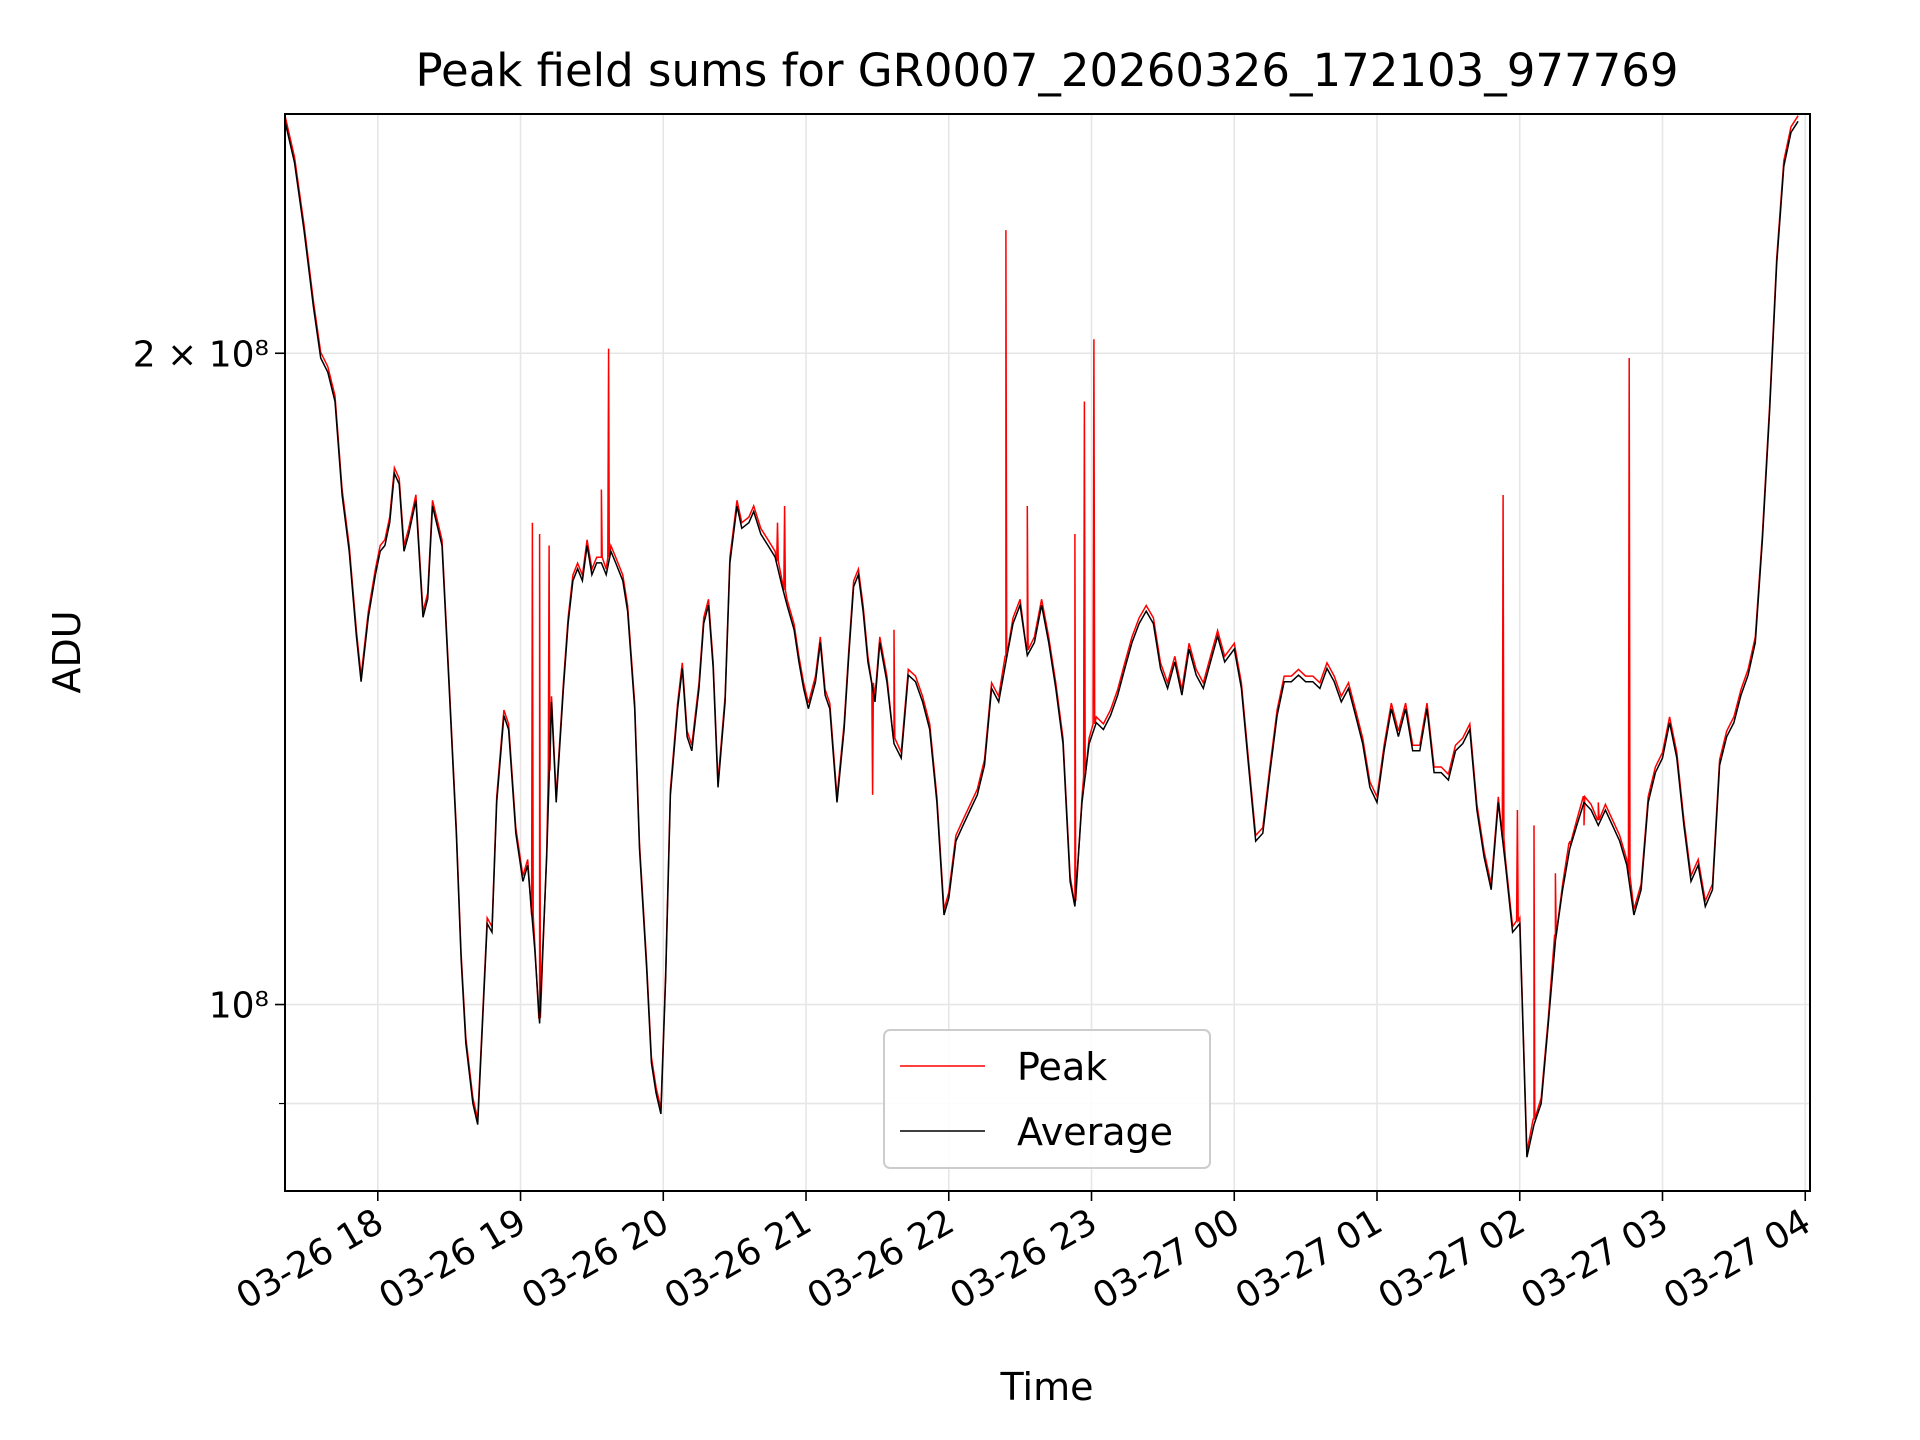 The width and height of the screenshot is (1920, 1440). Describe the element at coordinates (1047, 1387) in the screenshot. I see `x-axis-label: Time` at that location.